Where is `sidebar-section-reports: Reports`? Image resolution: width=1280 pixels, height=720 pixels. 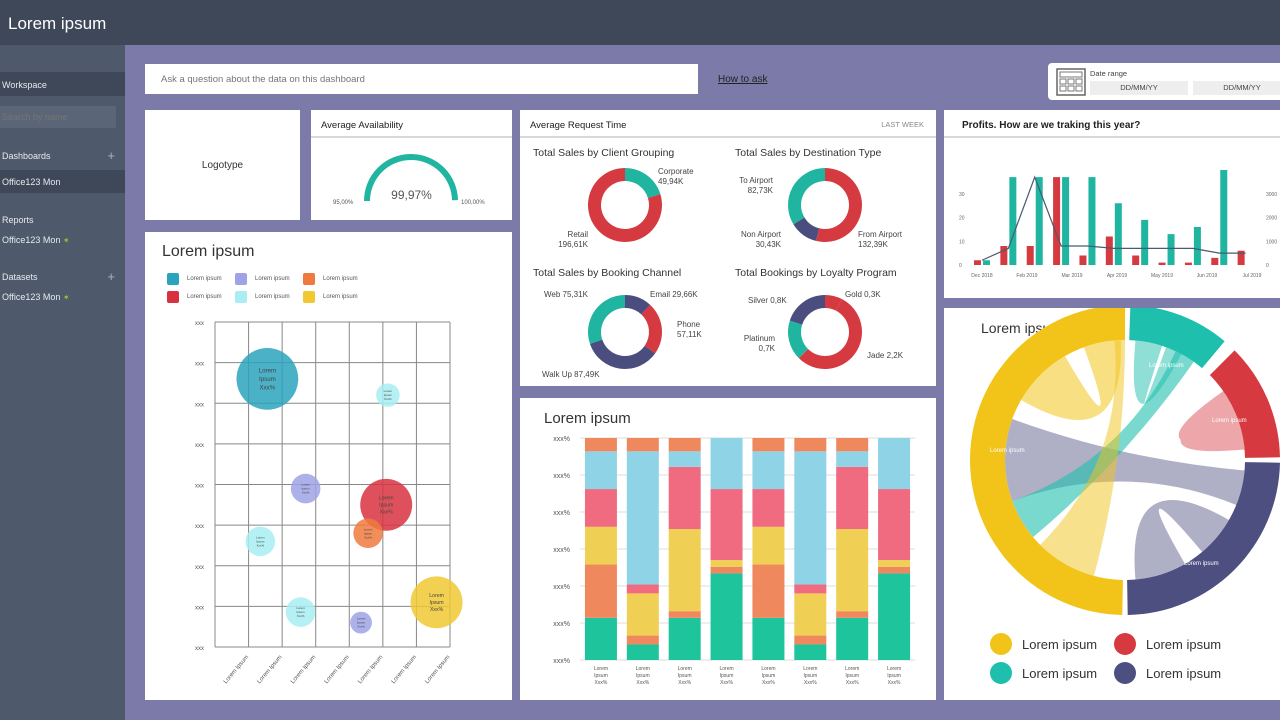 sidebar-section-reports: Reports is located at coordinates (18, 220).